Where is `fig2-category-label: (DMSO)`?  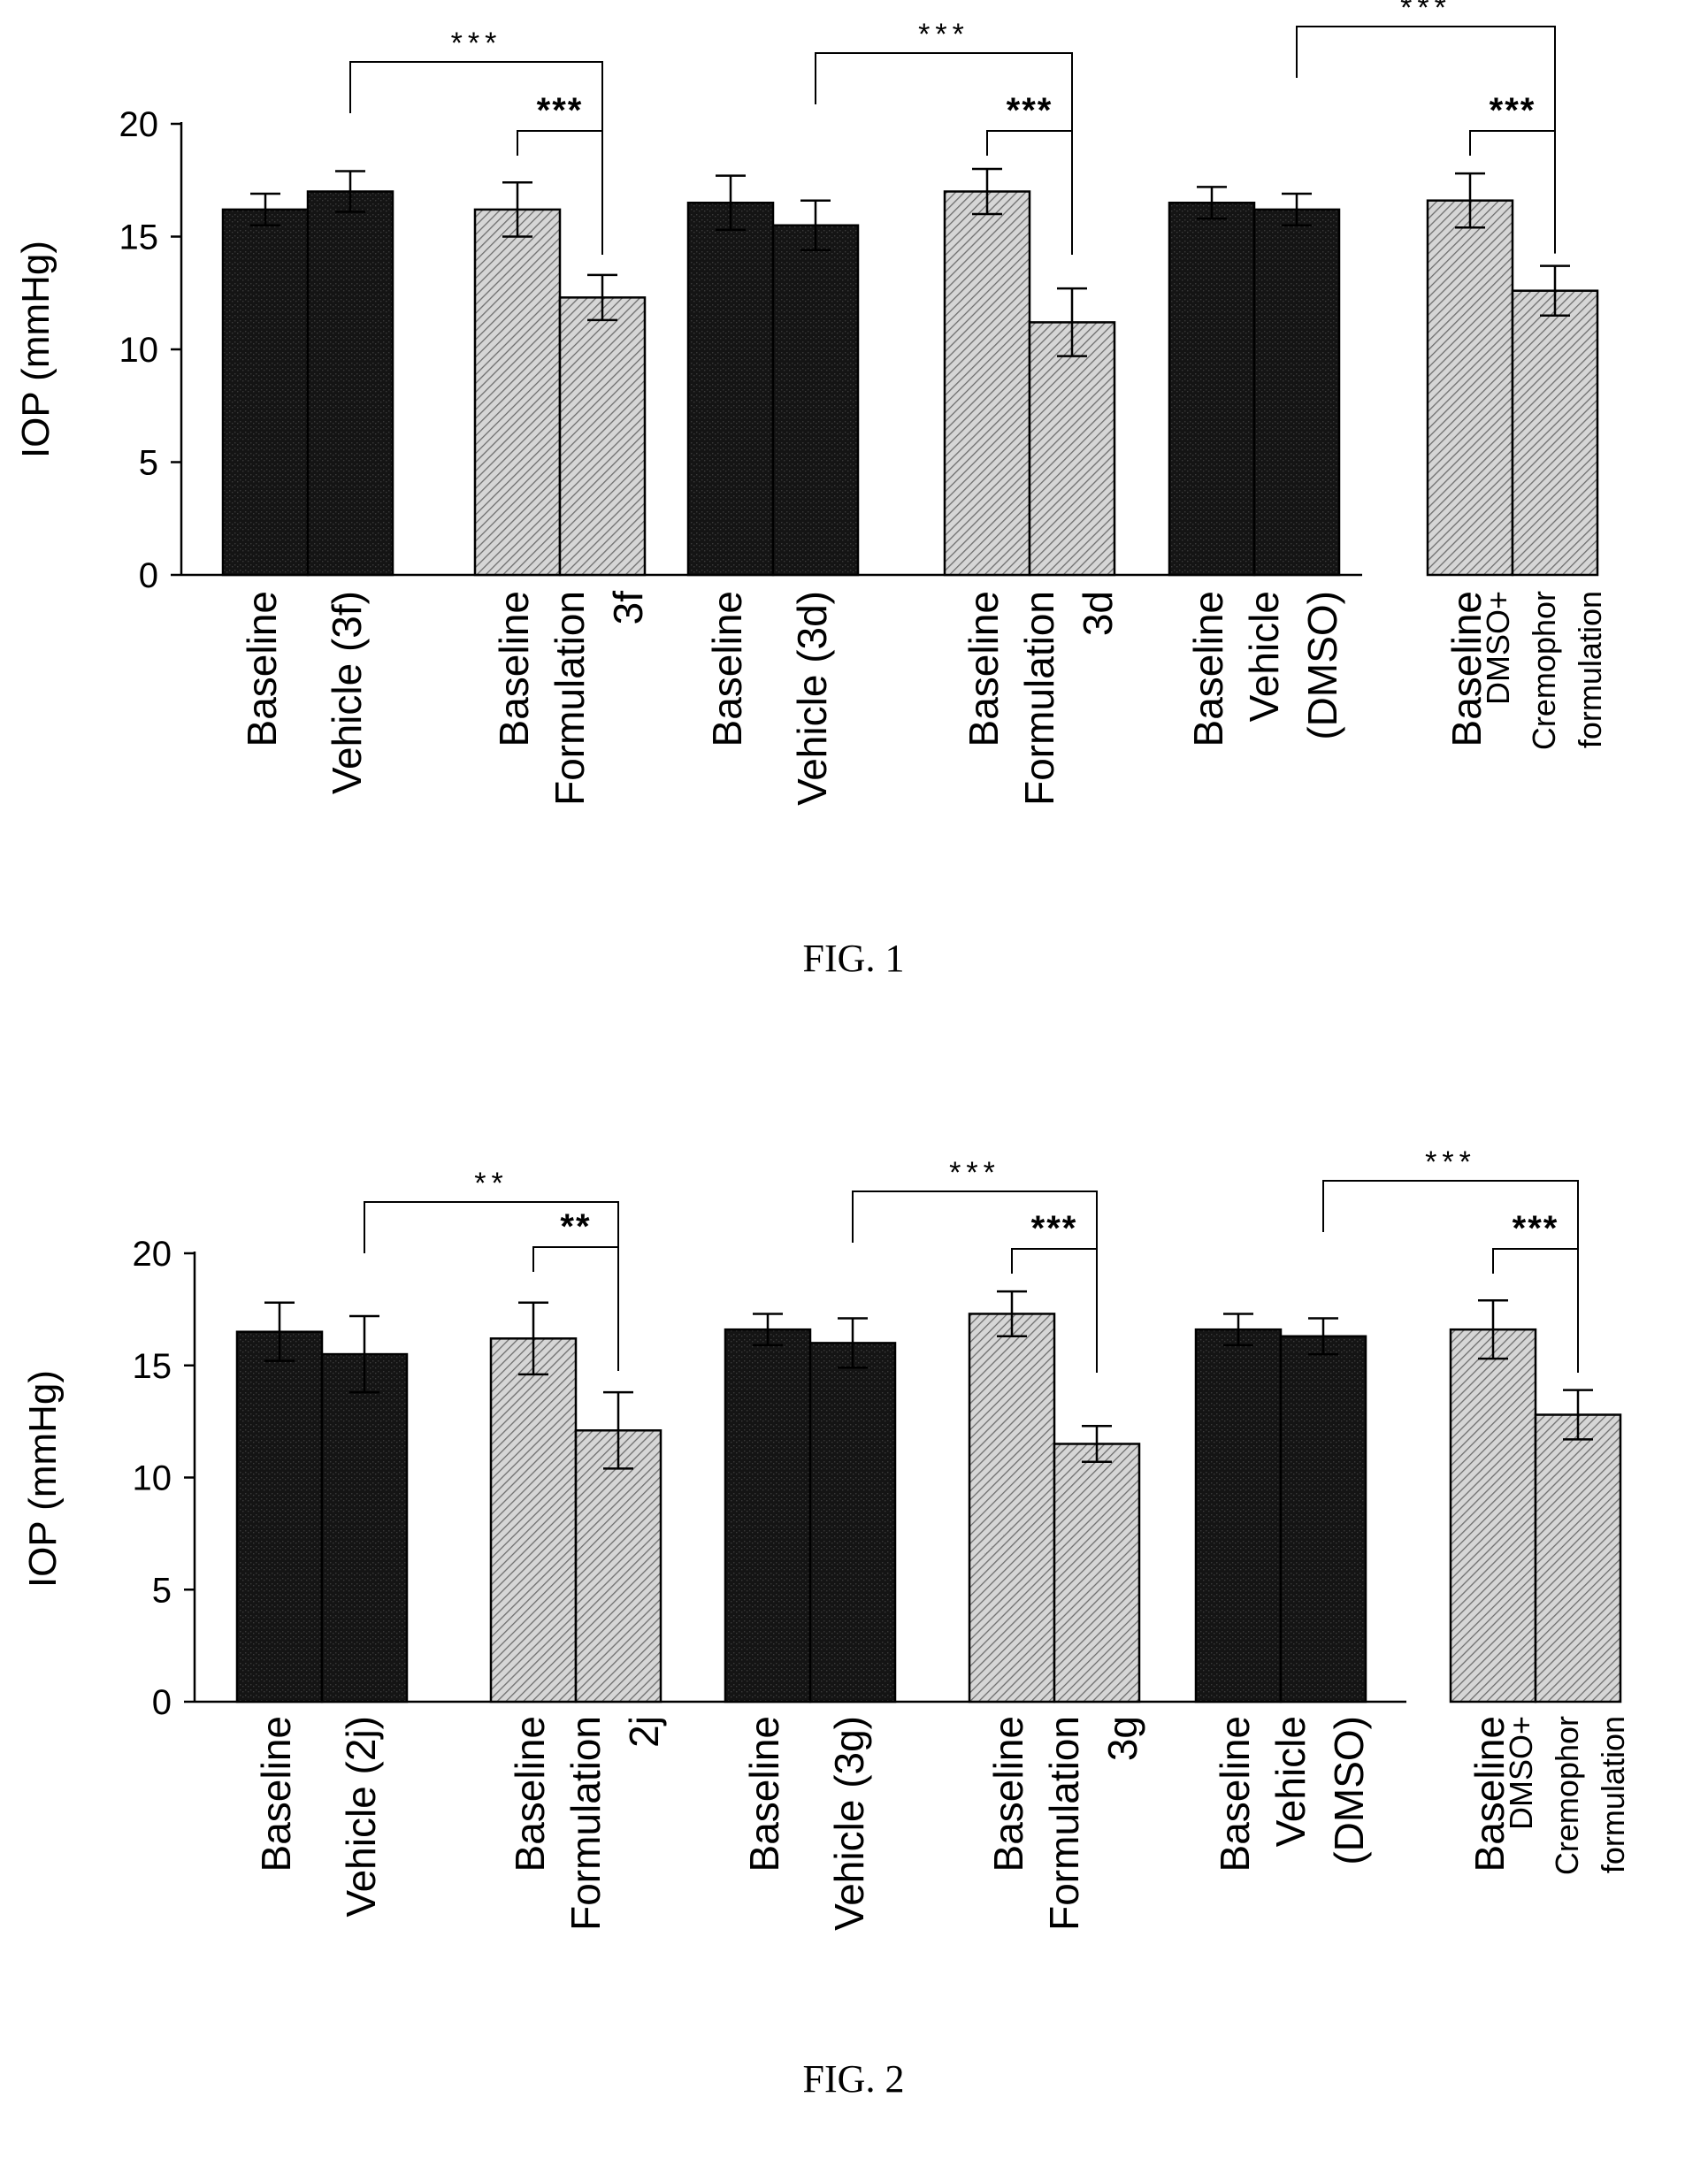 fig2-category-label: (DMSO) is located at coordinates (1349, 1791).